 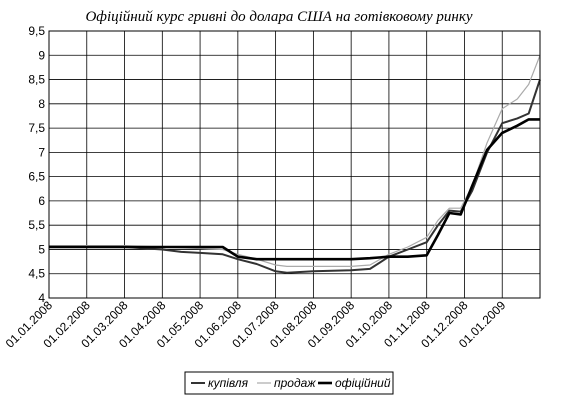 I want to click on legend-label: купівля, so click(x=228, y=383).